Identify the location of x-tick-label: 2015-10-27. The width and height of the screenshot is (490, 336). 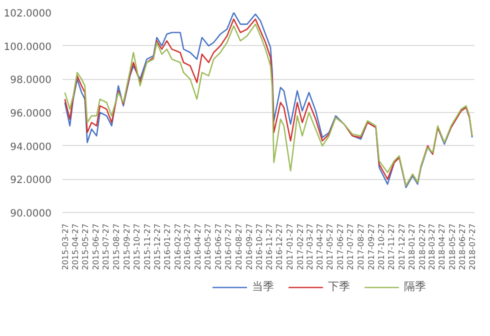
(137, 246).